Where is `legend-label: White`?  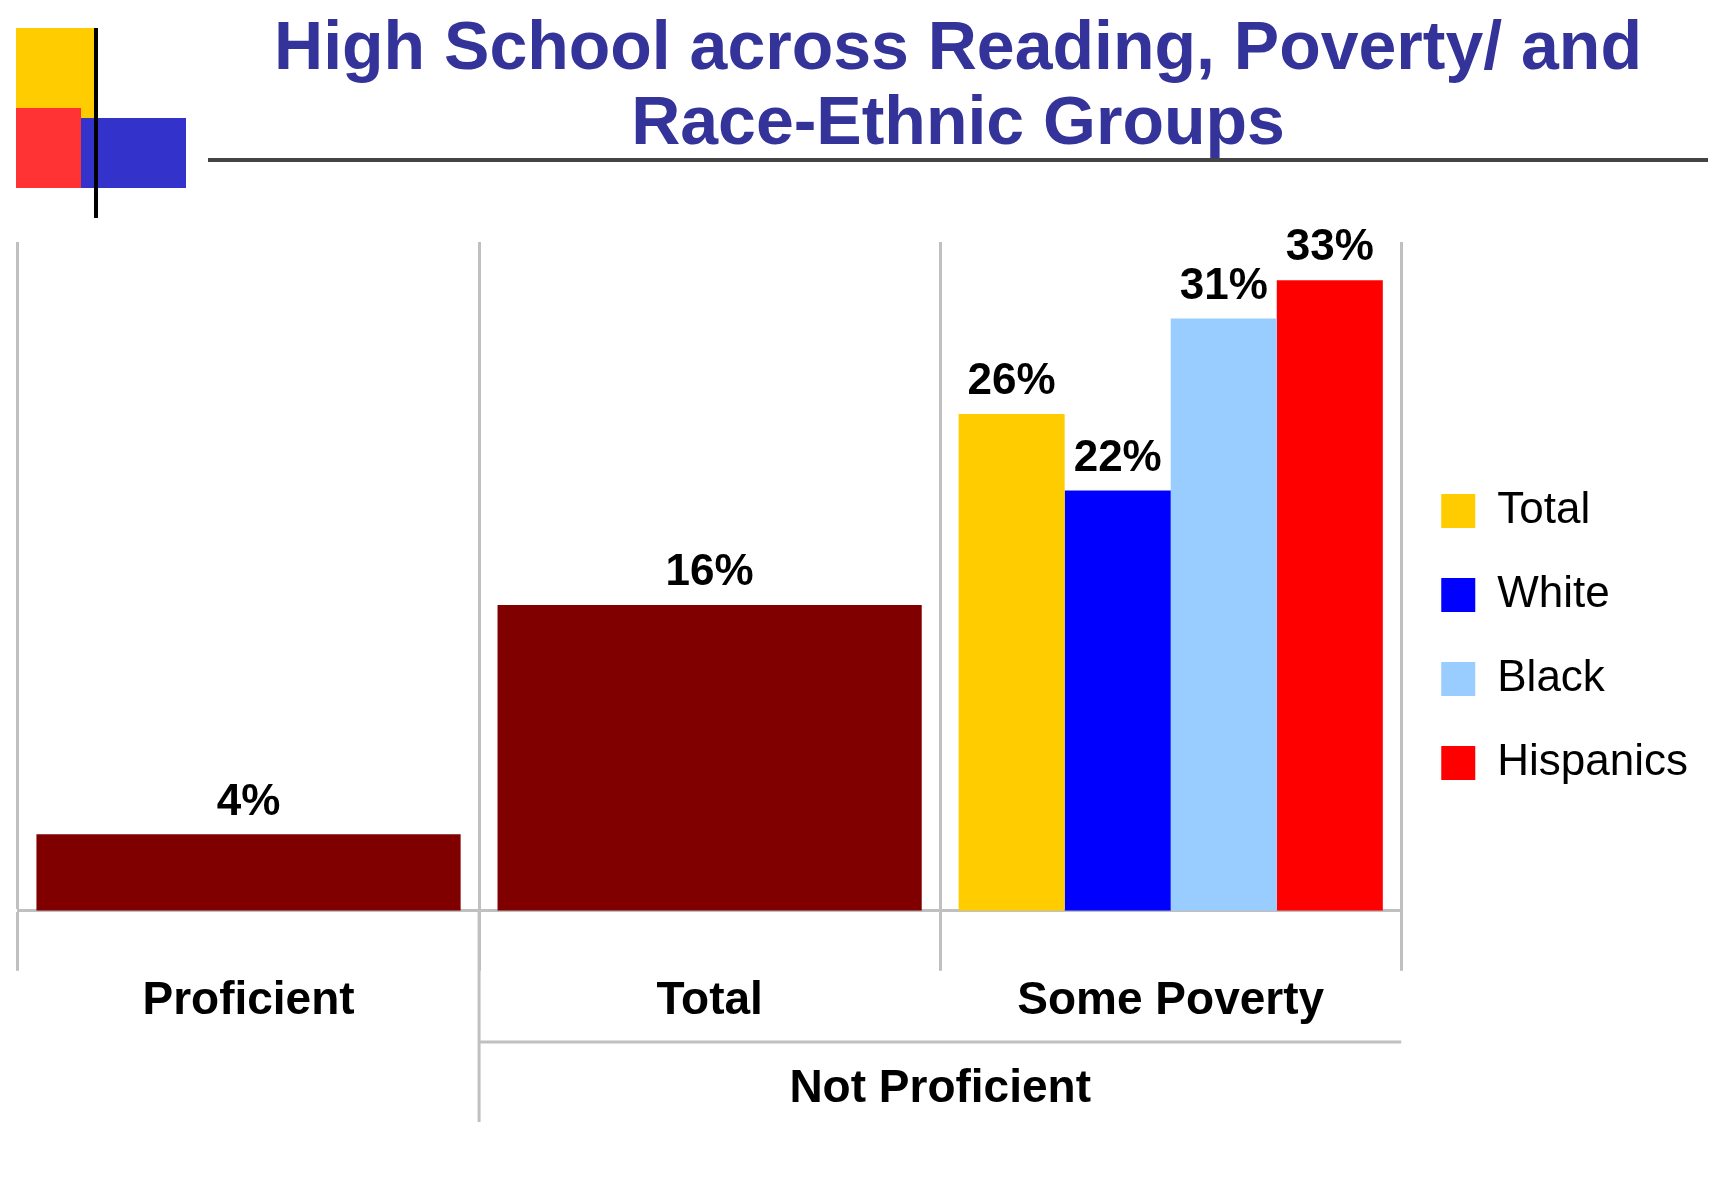
legend-label: White is located at coordinates (1553, 591).